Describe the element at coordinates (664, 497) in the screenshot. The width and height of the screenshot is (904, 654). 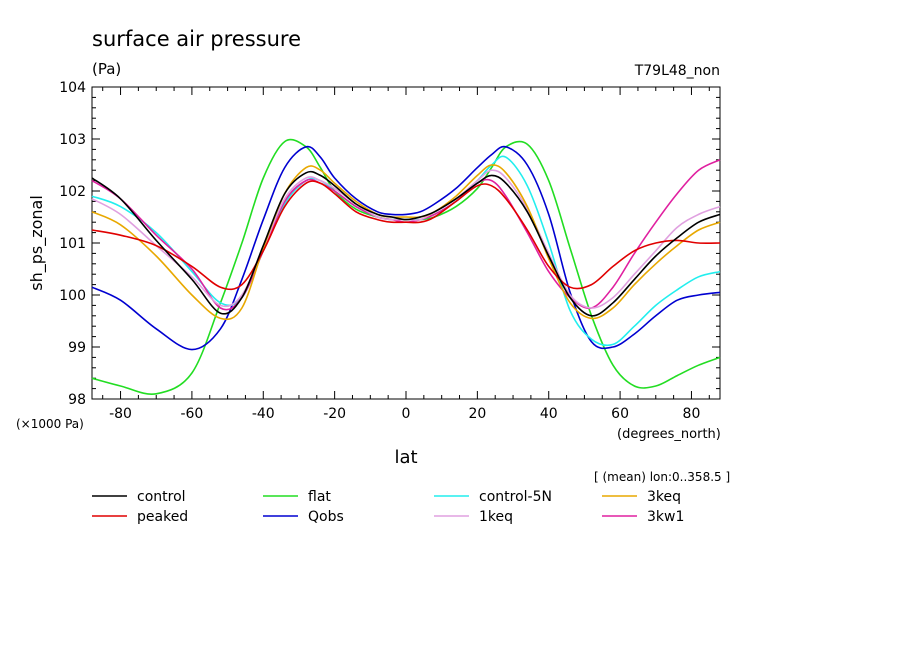
I see `legend-label: 3keq` at that location.